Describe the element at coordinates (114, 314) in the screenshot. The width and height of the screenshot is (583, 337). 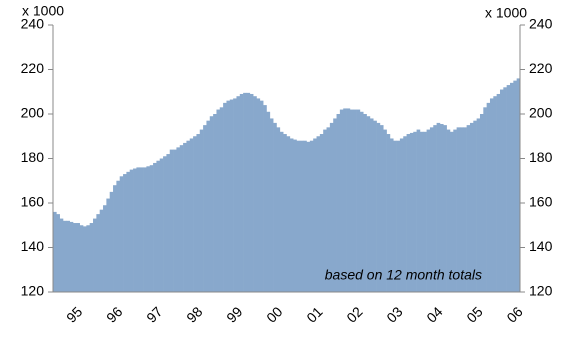
I see `x-tick-label: 96` at that location.